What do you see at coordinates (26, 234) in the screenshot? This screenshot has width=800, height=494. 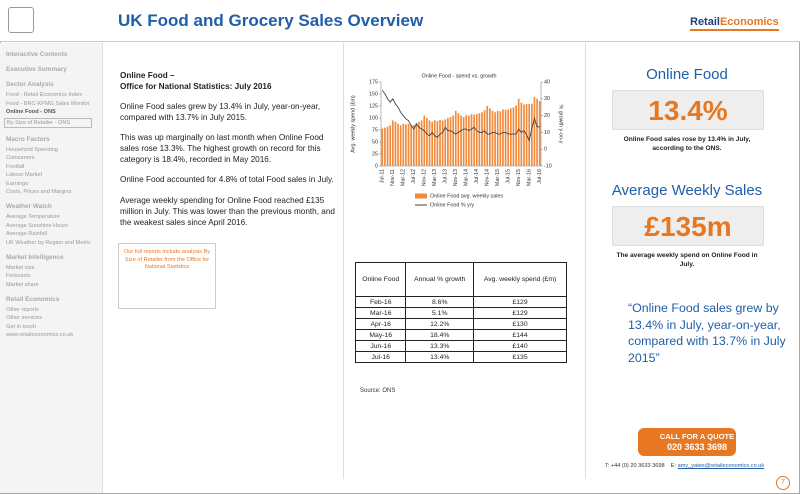 I see `nav-item: Average Rainfall` at bounding box center [26, 234].